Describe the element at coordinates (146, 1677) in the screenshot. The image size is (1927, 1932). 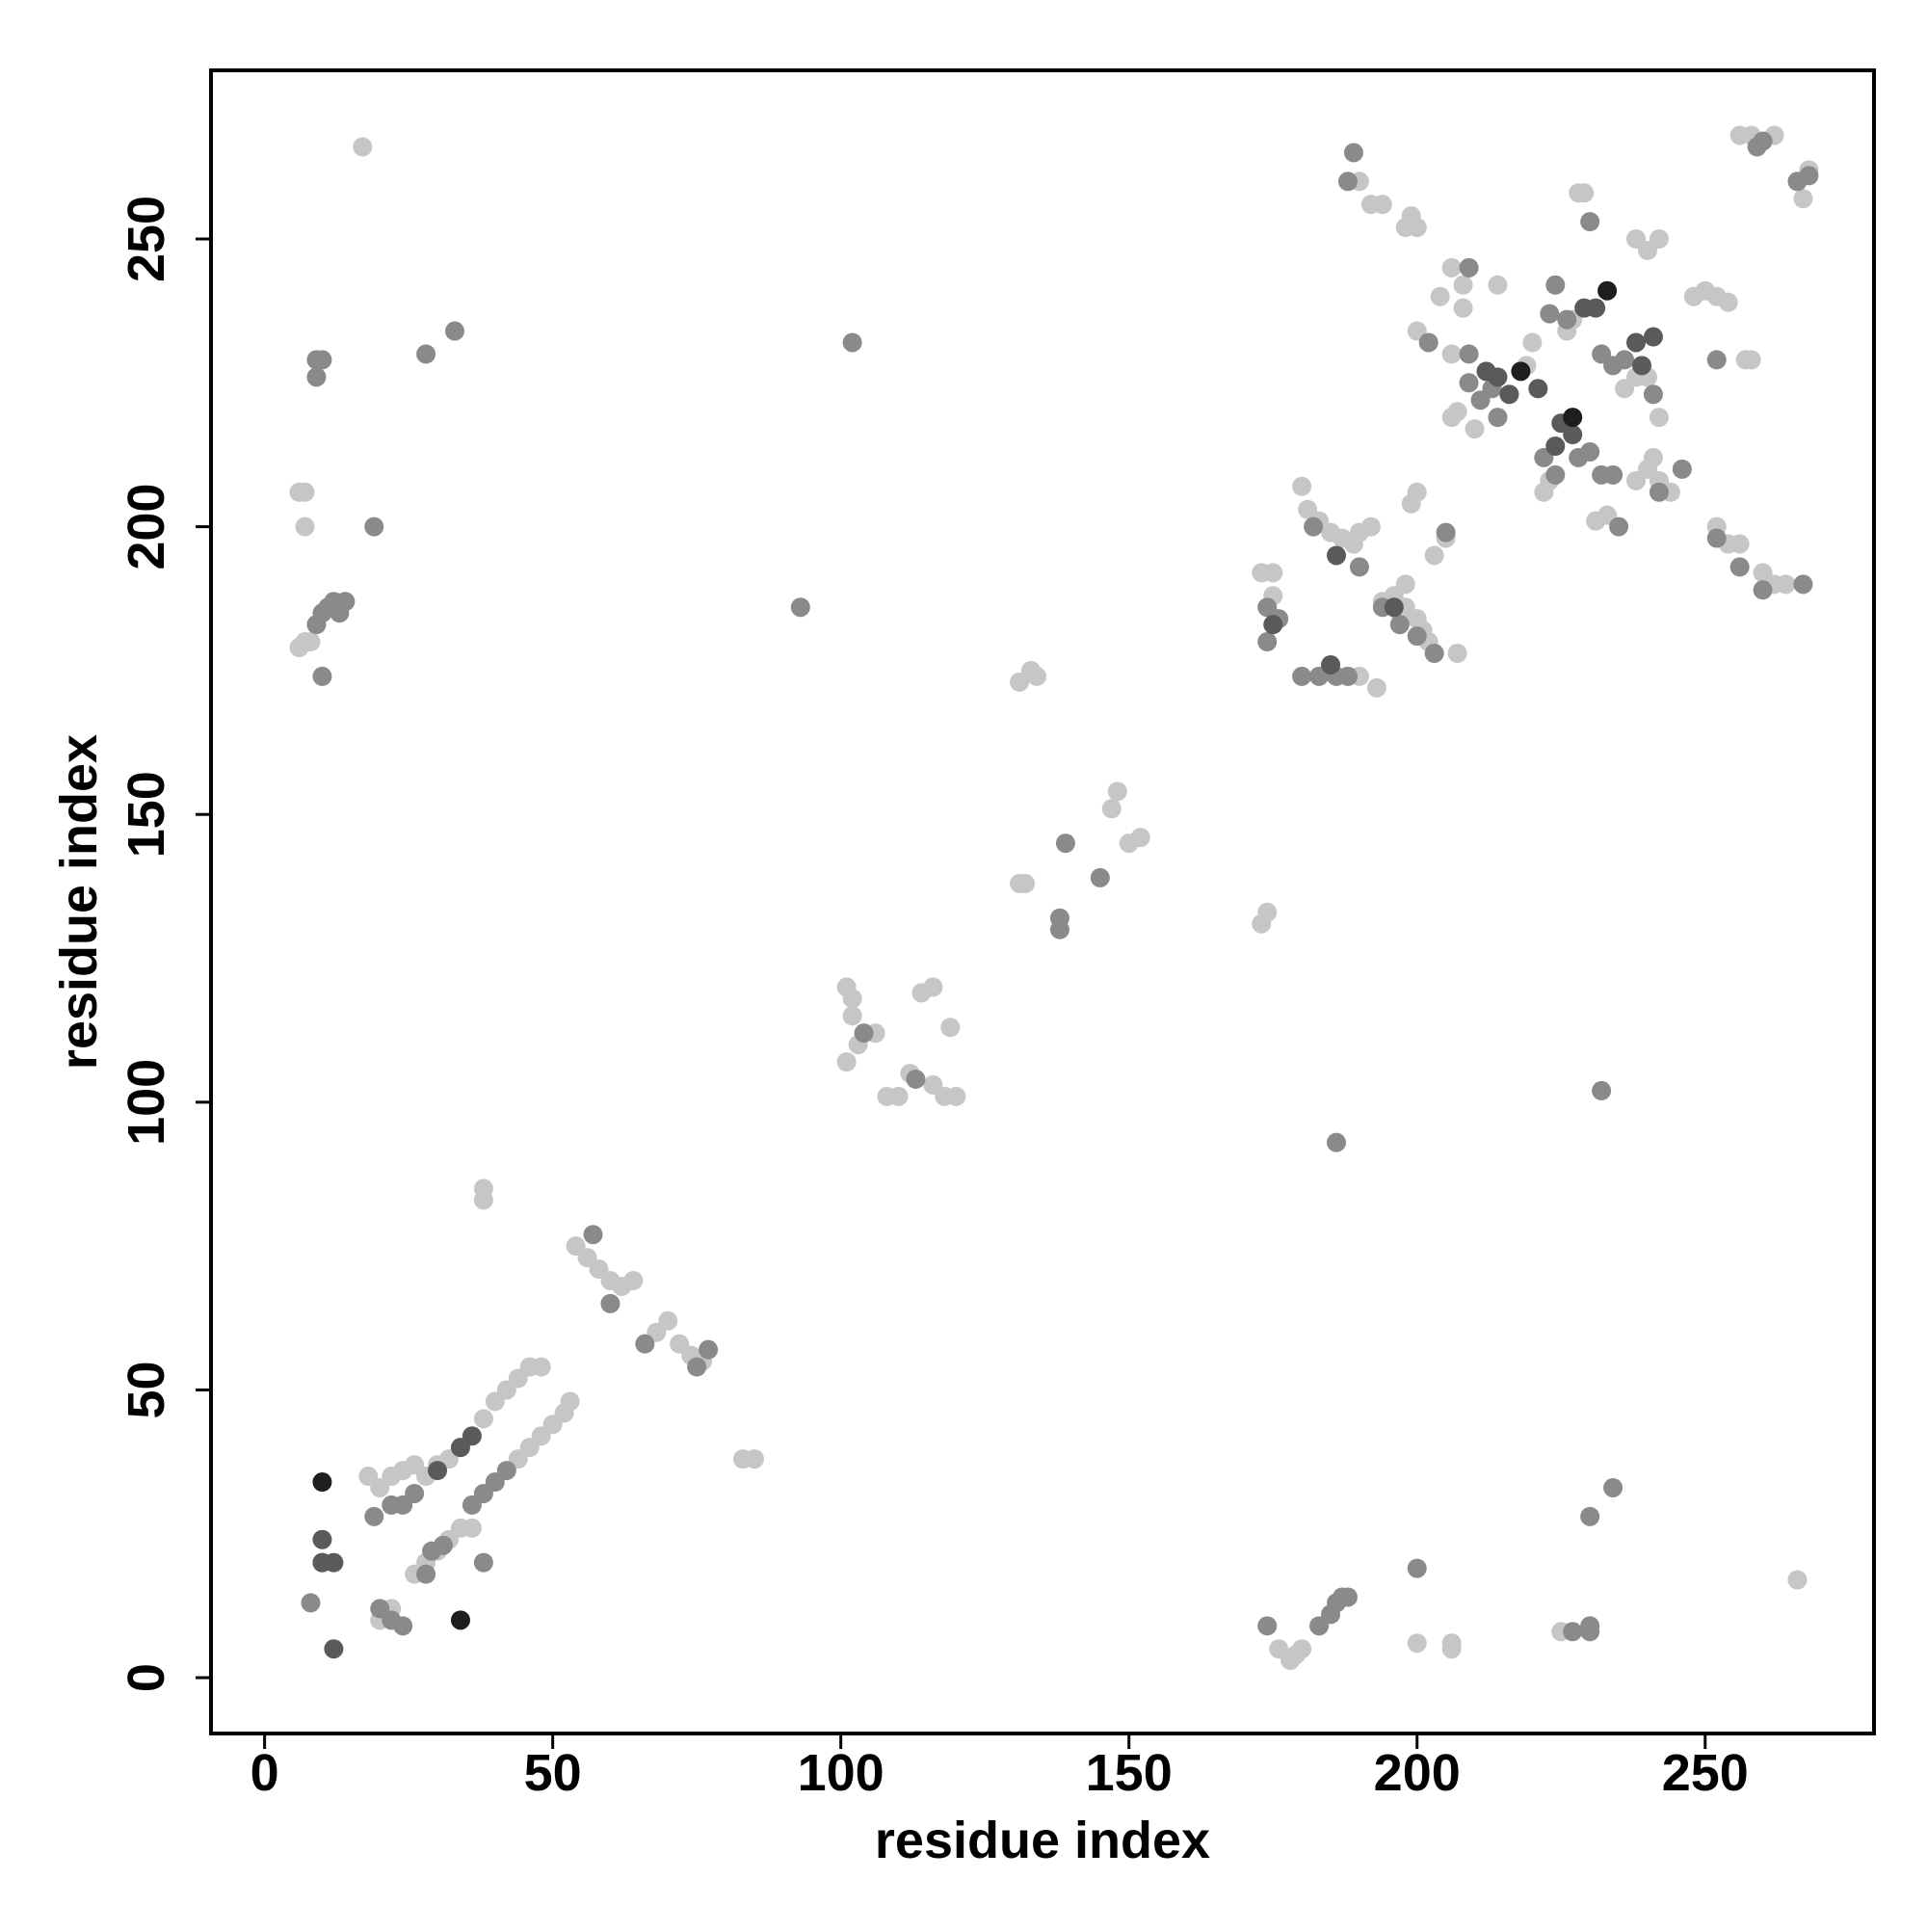
I see `y-tick-label: 0` at that location.